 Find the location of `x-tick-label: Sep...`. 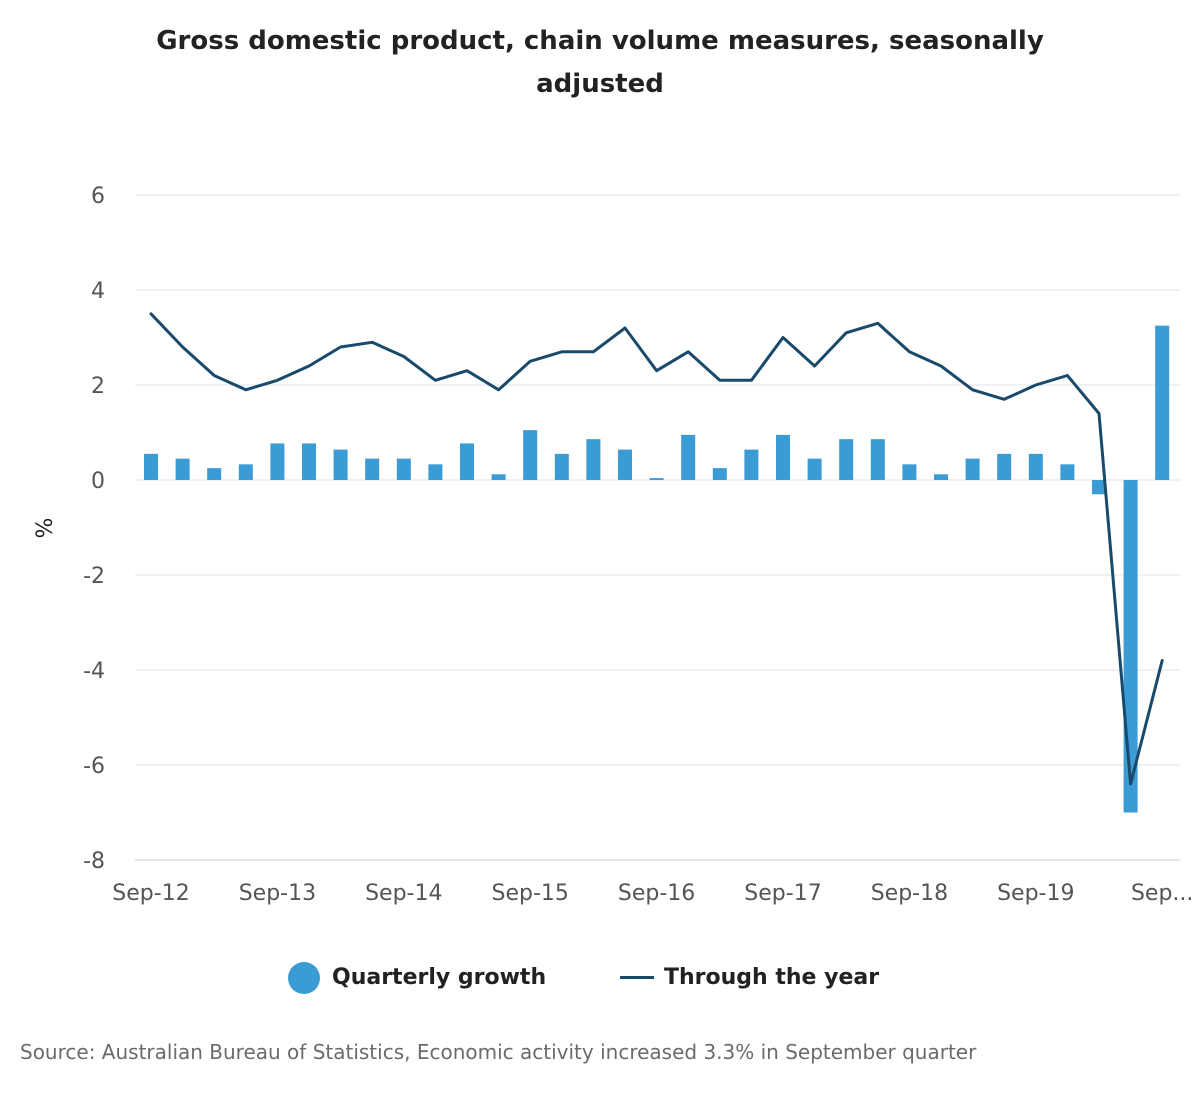

x-tick-label: Sep... is located at coordinates (1162, 893).